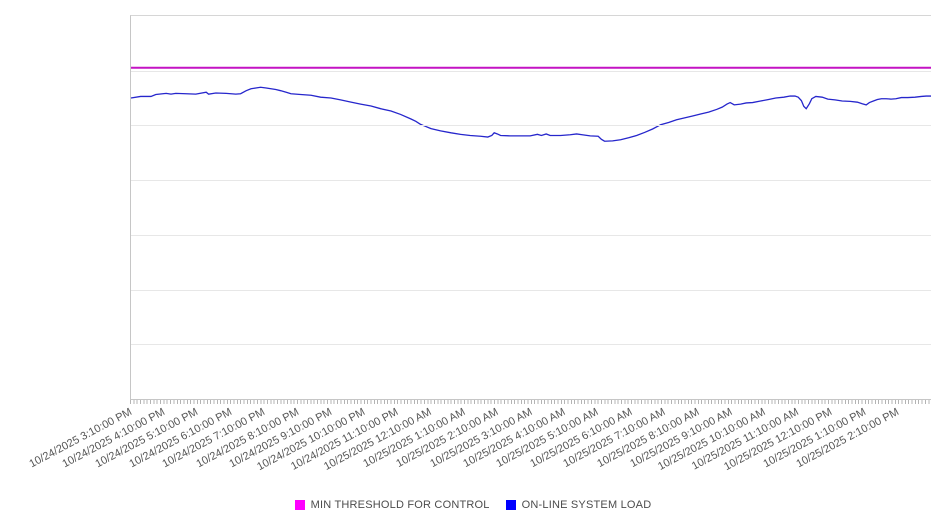 Image resolution: width=946 pixels, height=526 pixels. I want to click on legend-item-threshold: MIN THRESHOLD FOR CONTROL, so click(392, 505).